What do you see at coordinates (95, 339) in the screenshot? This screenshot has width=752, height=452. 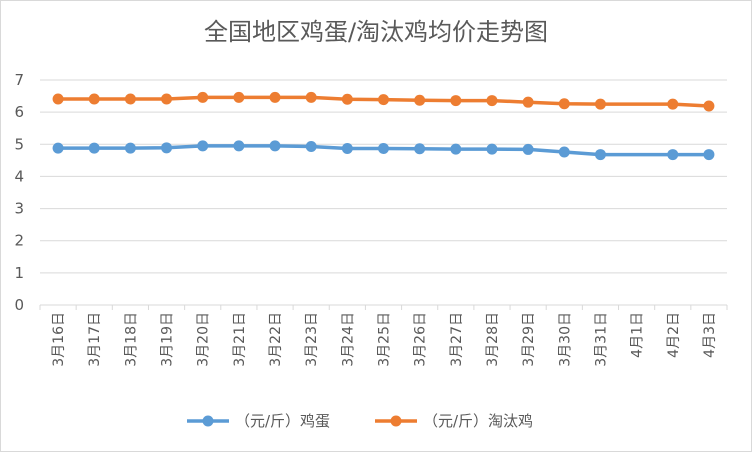 I see `x-tick-label: 3月17日` at bounding box center [95, 339].